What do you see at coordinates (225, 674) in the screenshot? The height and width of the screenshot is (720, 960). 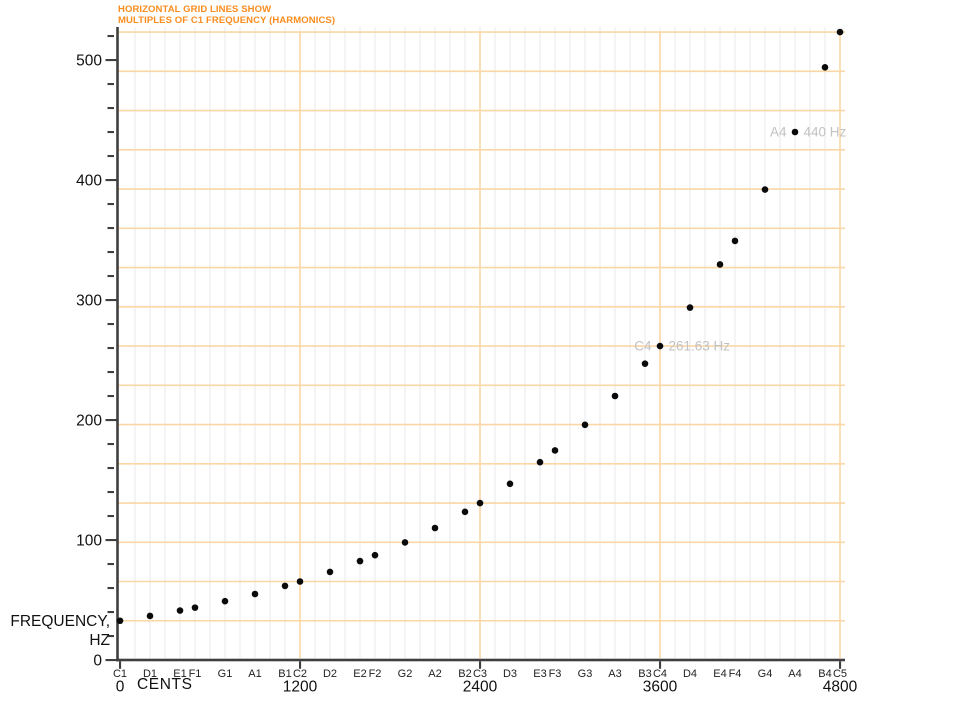 I see `note-label: G1` at bounding box center [225, 674].